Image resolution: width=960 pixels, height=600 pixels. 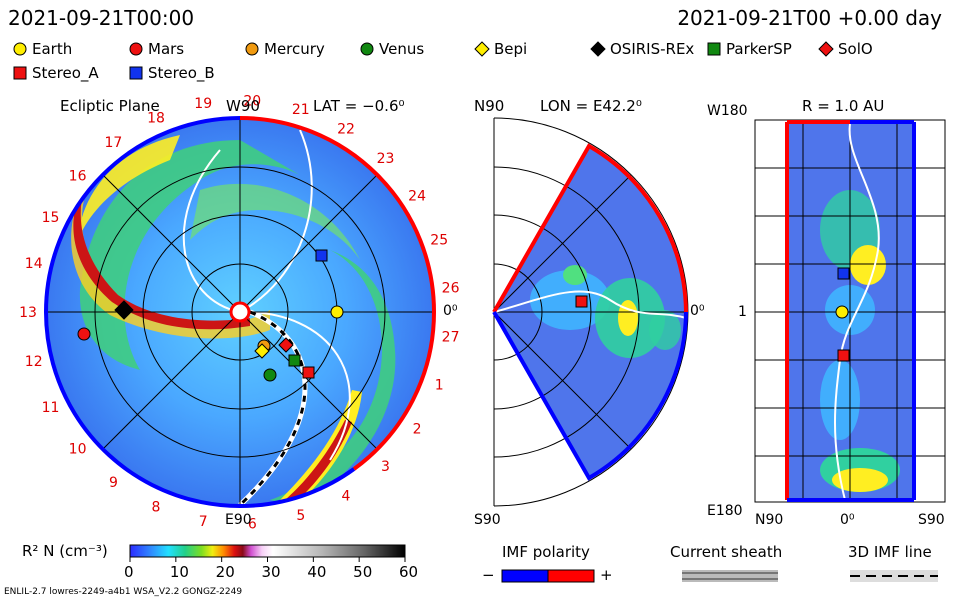 I want to click on stereo-a-marker, so click(x=308, y=372).